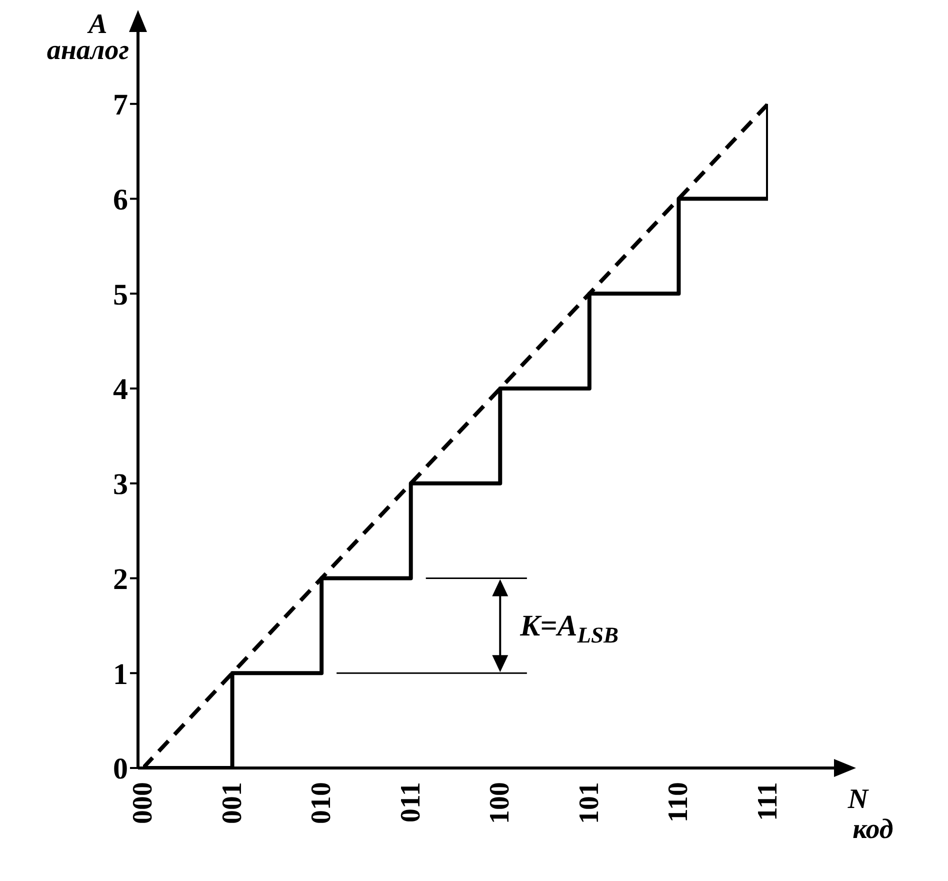 The image size is (948, 881). What do you see at coordinates (120, 105) in the screenshot?
I see `y-tick-label: 7` at bounding box center [120, 105].